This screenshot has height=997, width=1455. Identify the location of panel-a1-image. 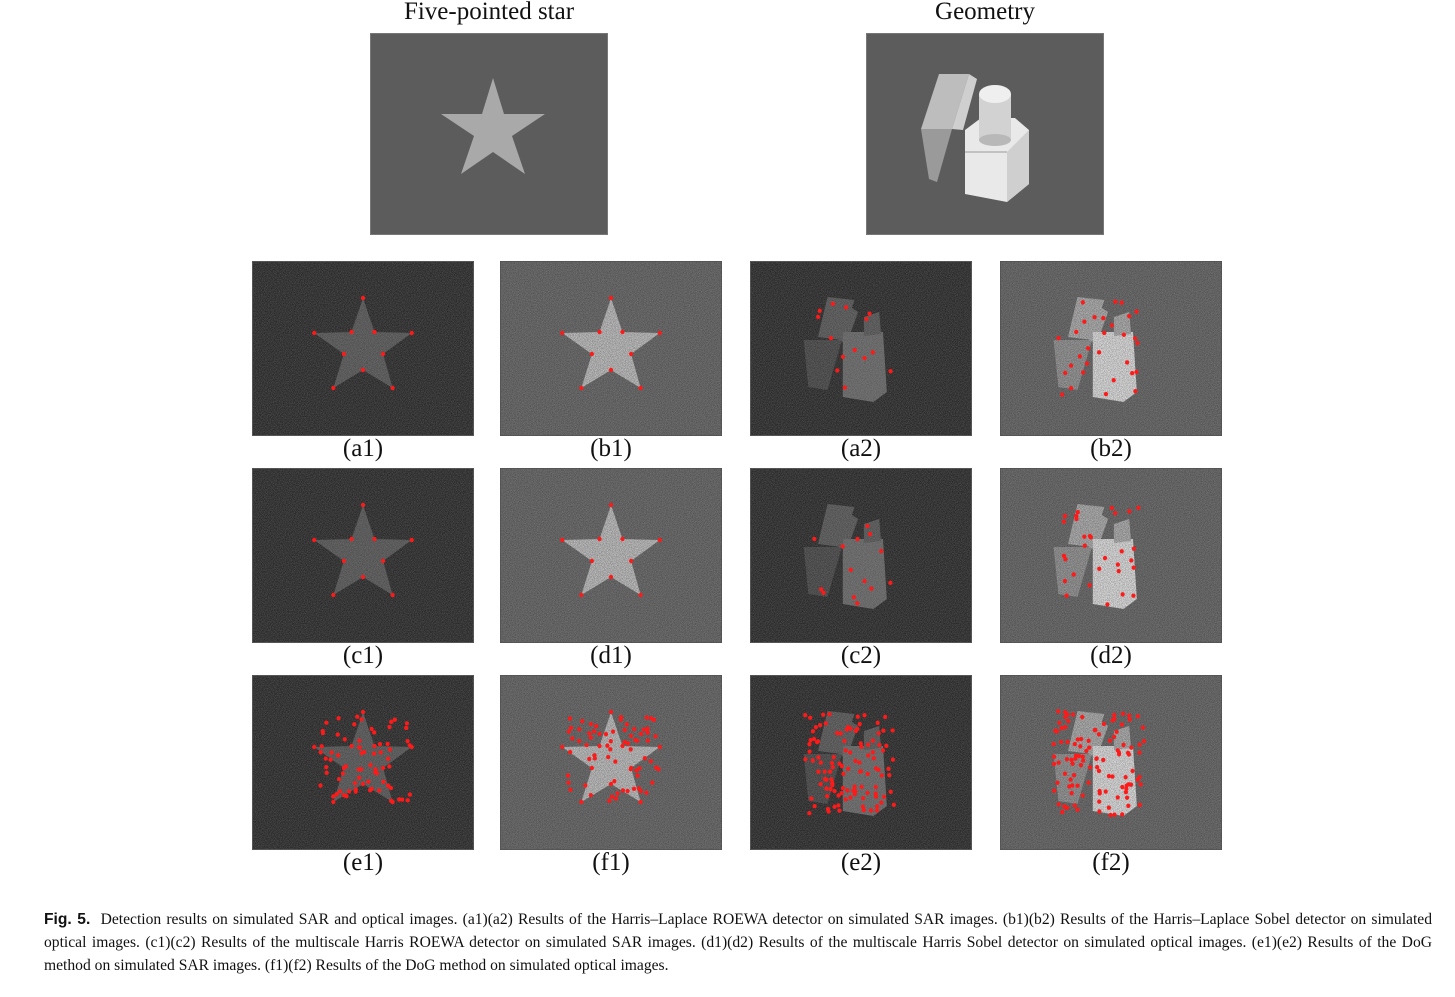
(363, 348).